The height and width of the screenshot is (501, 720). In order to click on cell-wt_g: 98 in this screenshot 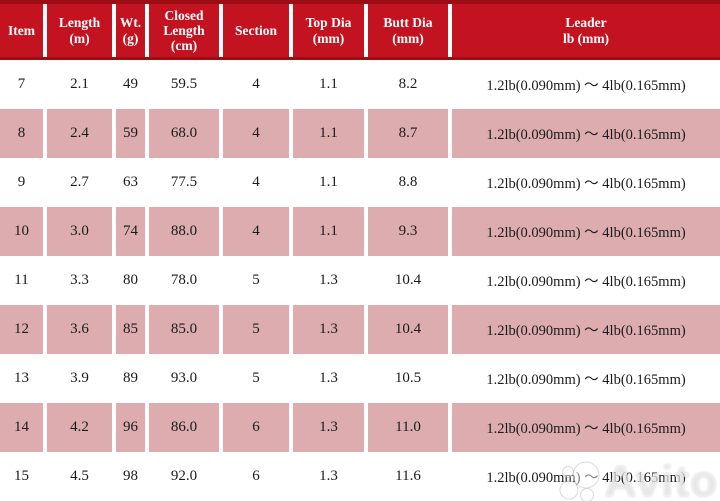, I will do `click(130, 476)`.